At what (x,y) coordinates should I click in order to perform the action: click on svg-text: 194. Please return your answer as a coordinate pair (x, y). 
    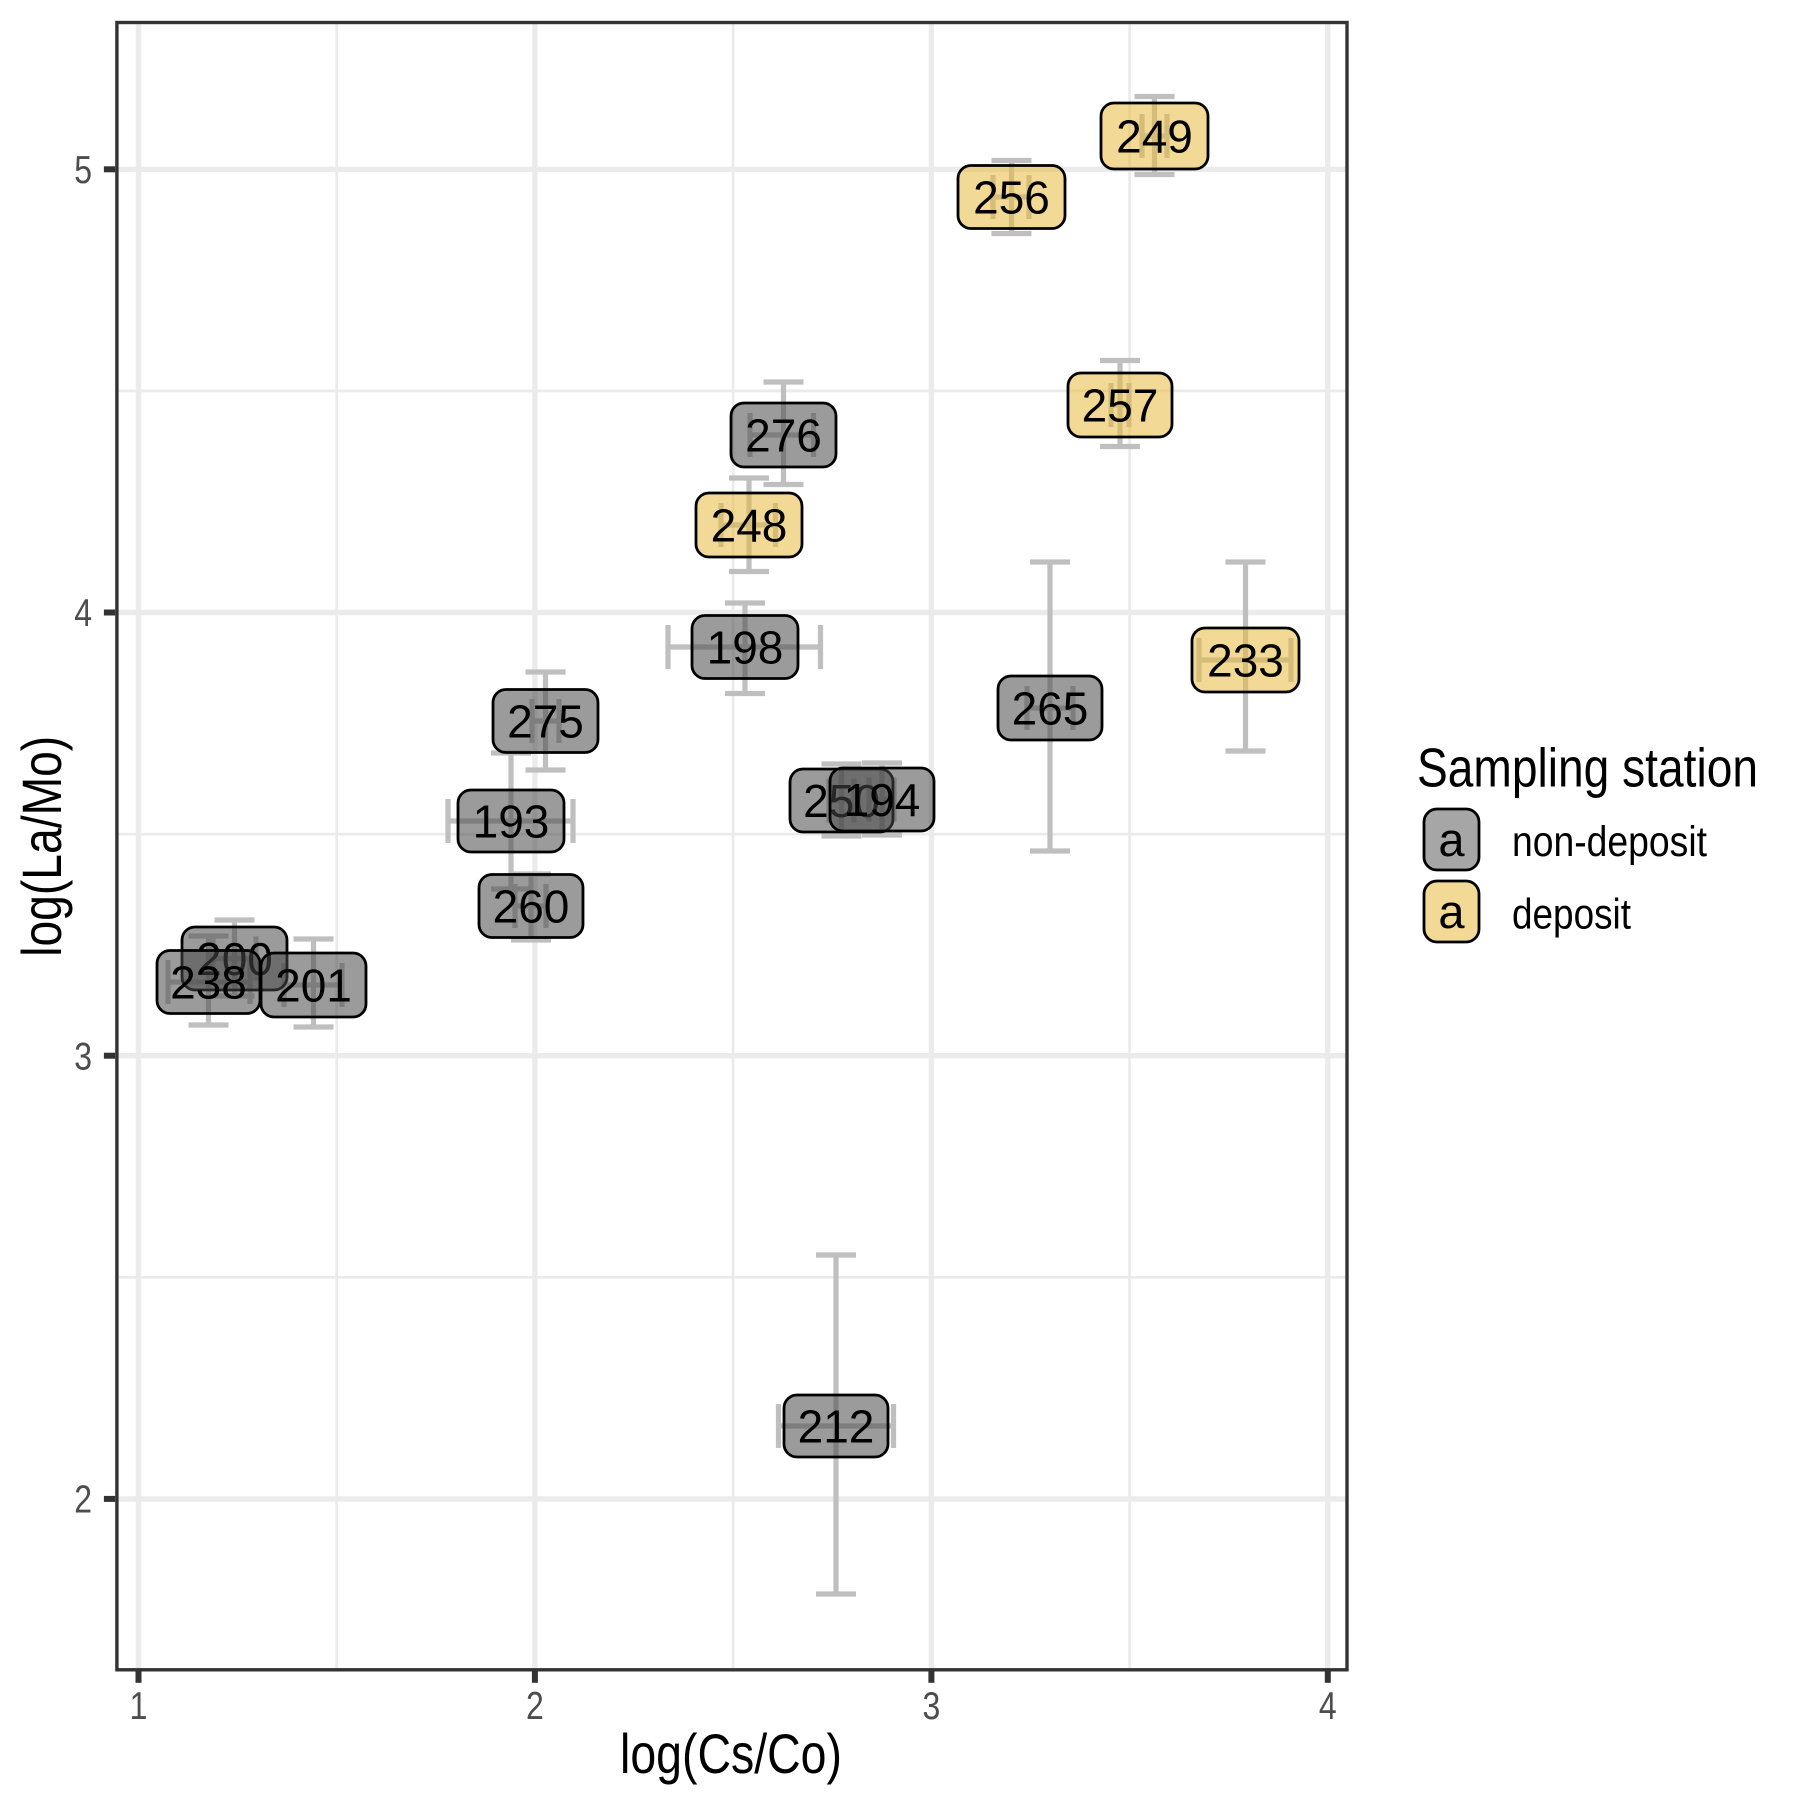
    Looking at the image, I should click on (882, 800).